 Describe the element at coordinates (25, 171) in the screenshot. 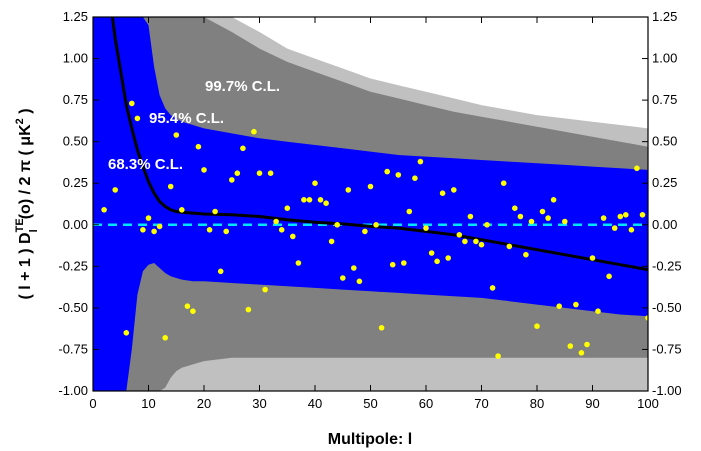

I see `y-axis-title-mid: (o) / 2 π ( μK` at that location.